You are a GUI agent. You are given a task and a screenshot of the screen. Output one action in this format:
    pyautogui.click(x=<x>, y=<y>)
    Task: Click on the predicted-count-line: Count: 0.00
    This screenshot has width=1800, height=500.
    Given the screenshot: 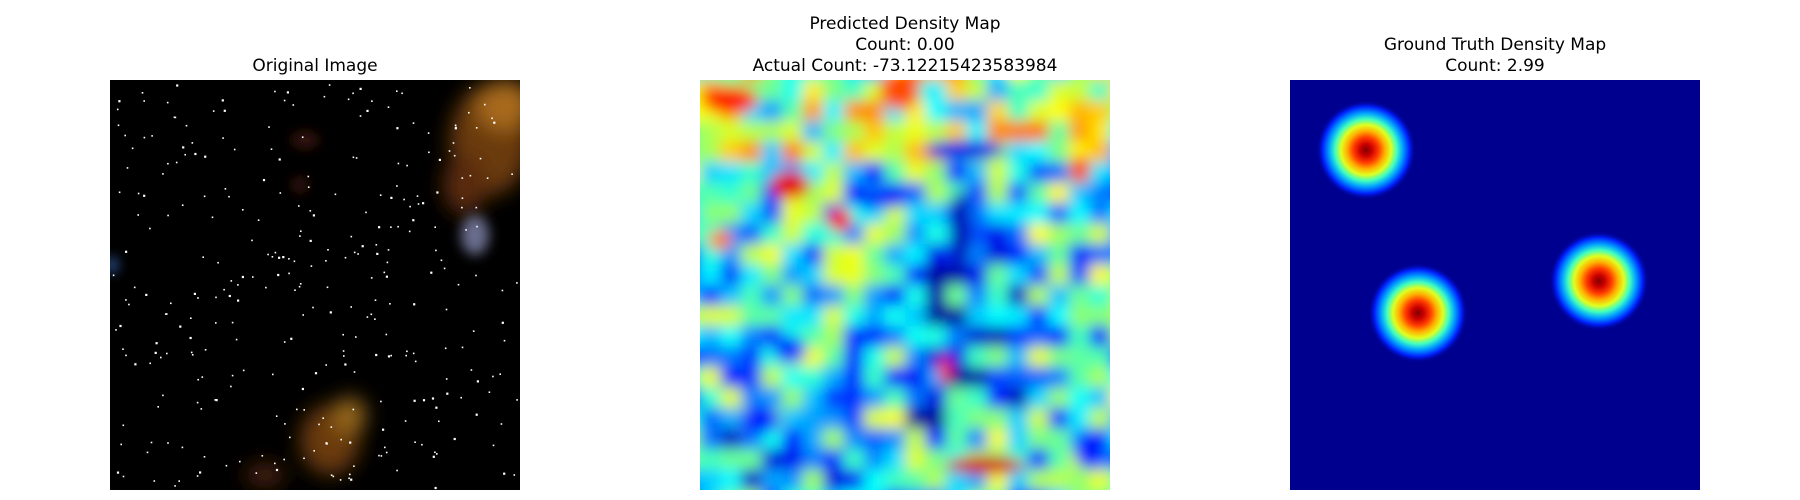 What is the action you would take?
    pyautogui.click(x=905, y=45)
    